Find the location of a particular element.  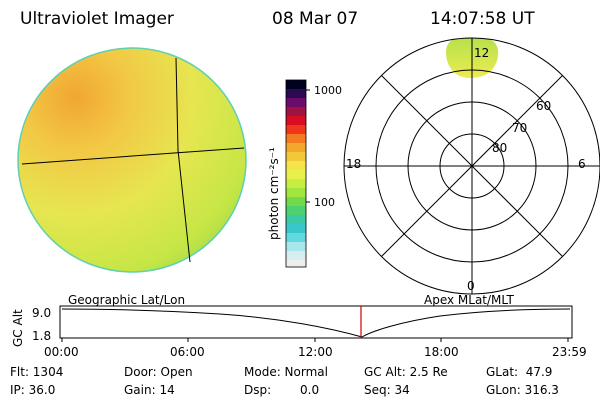

orbit-y-bottom: 1.8 is located at coordinates (41, 336).